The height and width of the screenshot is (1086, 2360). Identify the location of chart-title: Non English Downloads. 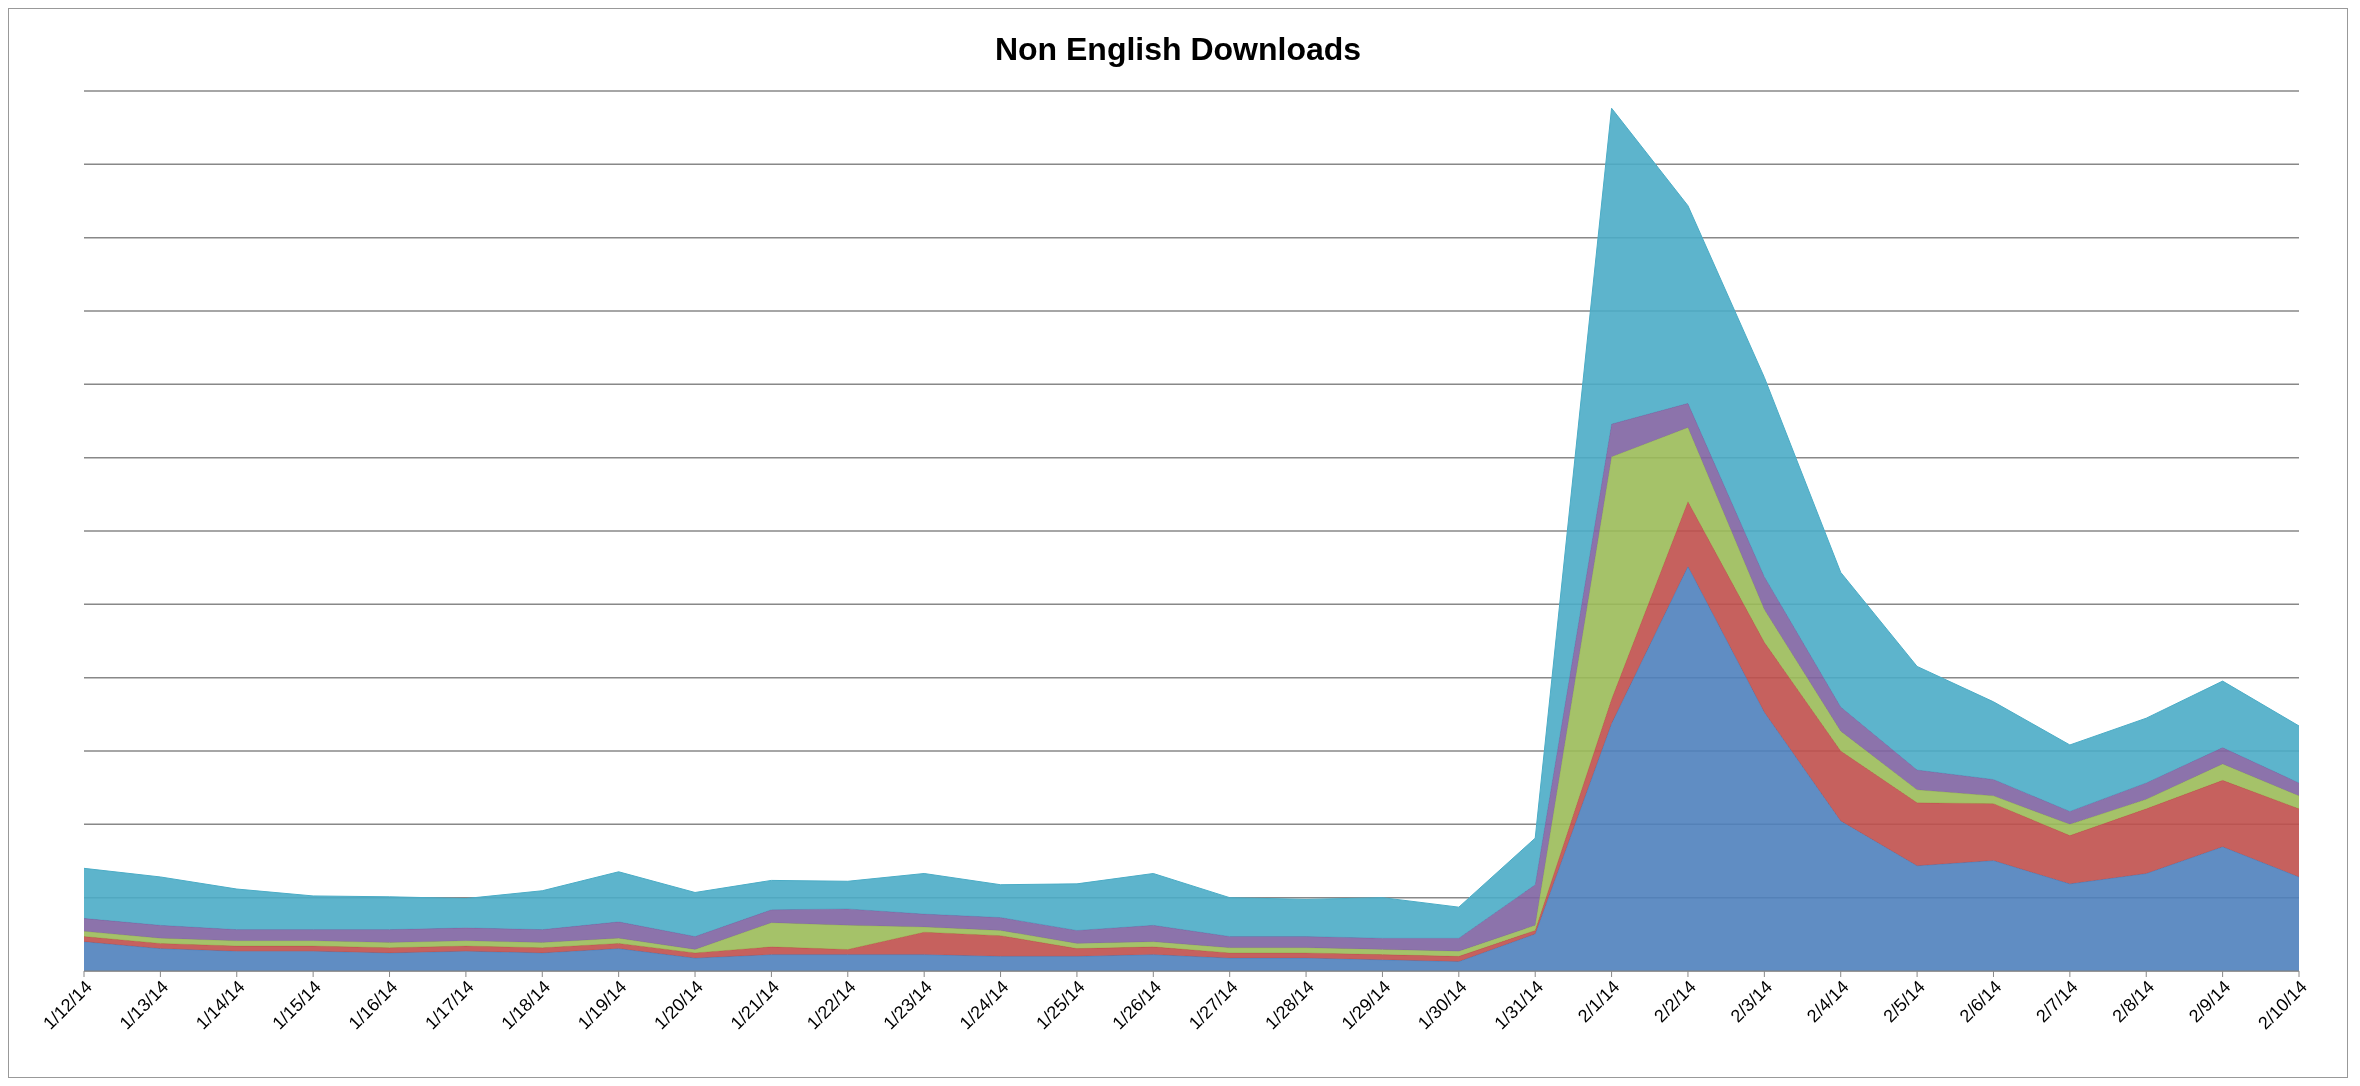
(1178, 49).